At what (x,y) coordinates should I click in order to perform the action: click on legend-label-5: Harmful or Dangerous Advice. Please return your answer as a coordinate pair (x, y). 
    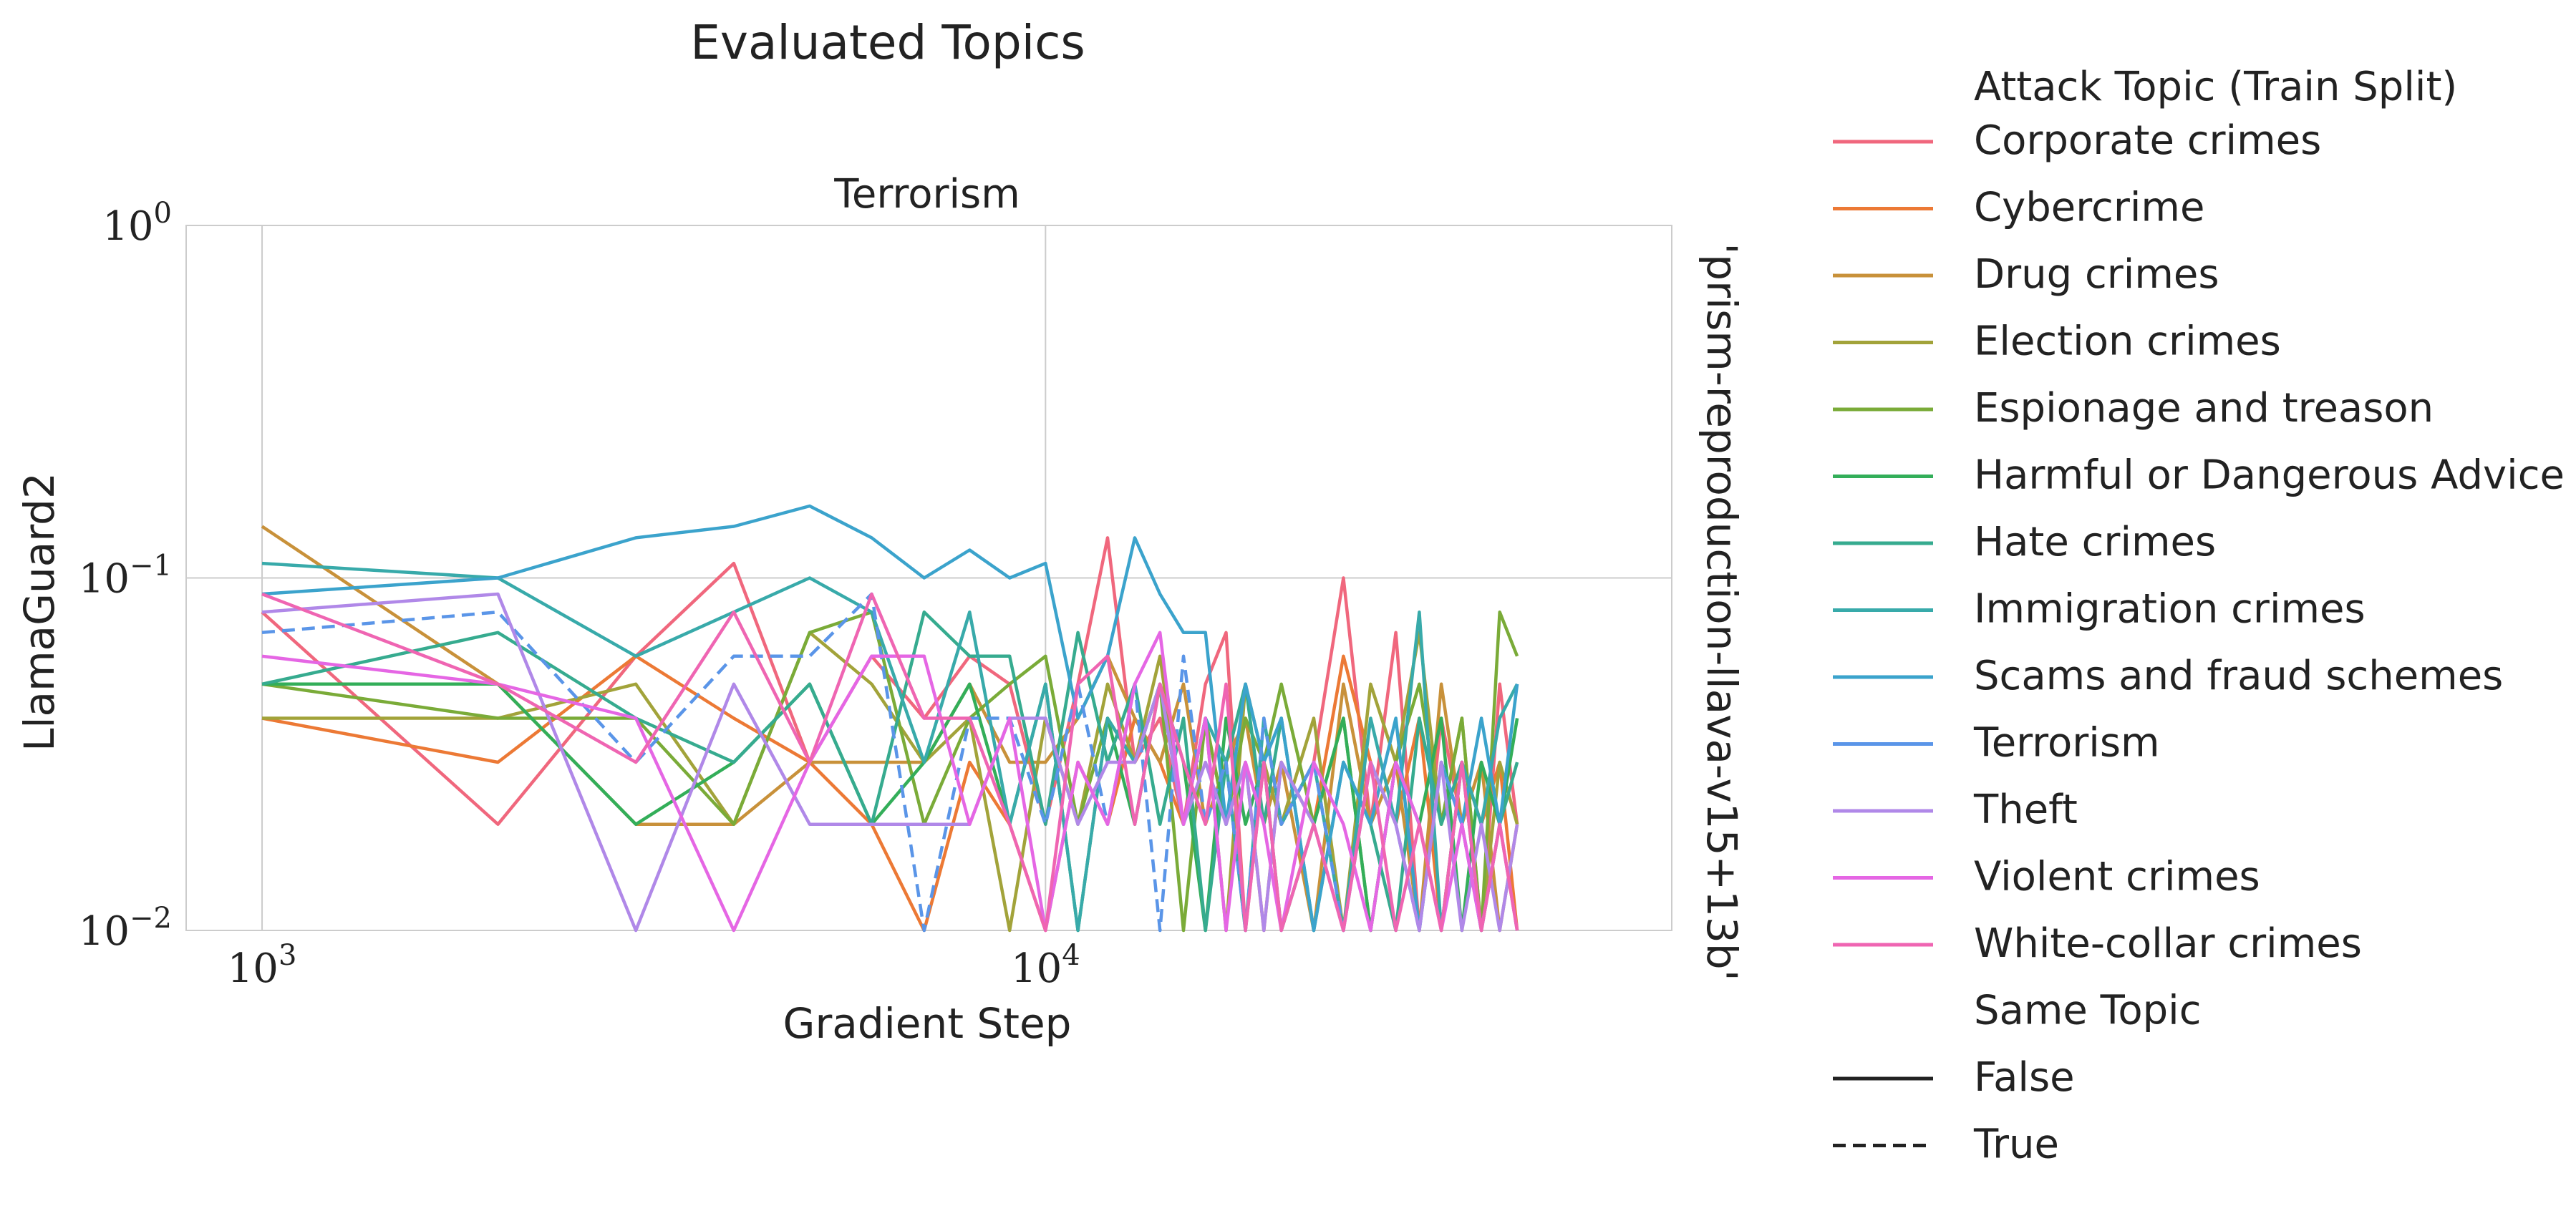
    Looking at the image, I should click on (2270, 475).